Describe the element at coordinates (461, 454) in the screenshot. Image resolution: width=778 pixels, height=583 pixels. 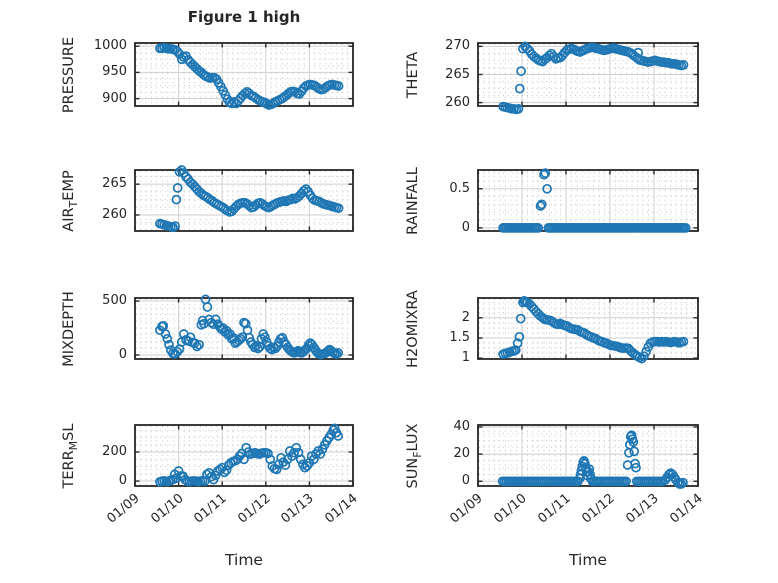
I see `ytick-label-sun_flux: 20` at that location.